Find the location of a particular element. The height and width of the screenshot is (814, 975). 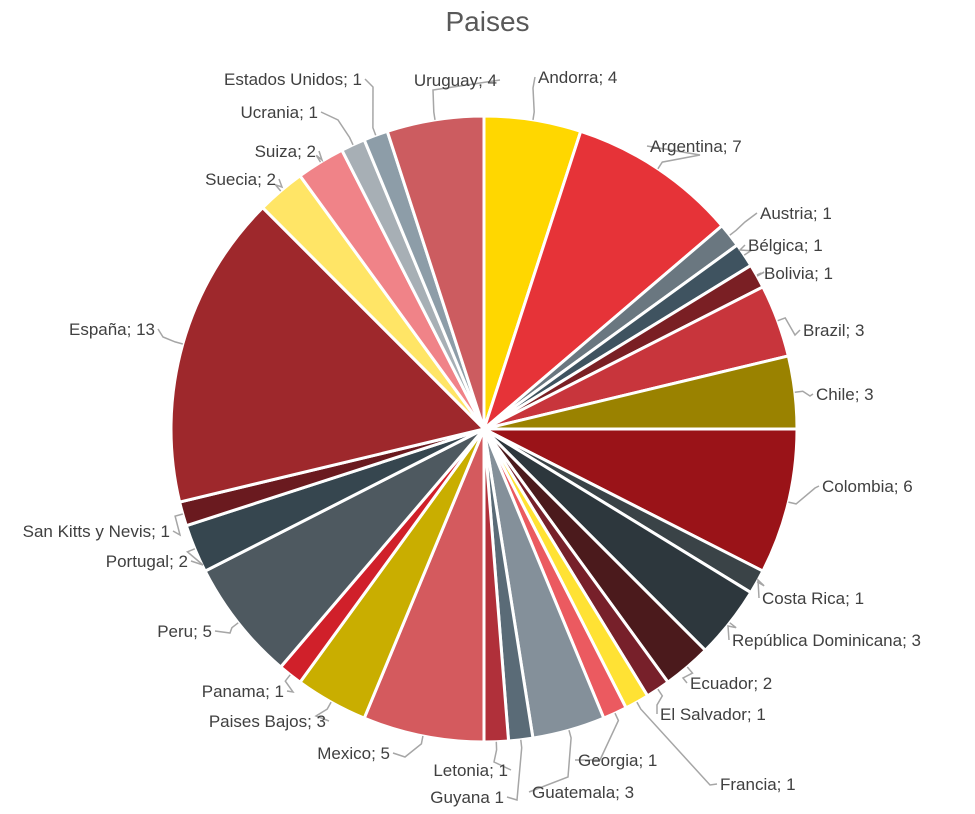

slice-label-guatemala: Guatemala; 3 is located at coordinates (583, 792).